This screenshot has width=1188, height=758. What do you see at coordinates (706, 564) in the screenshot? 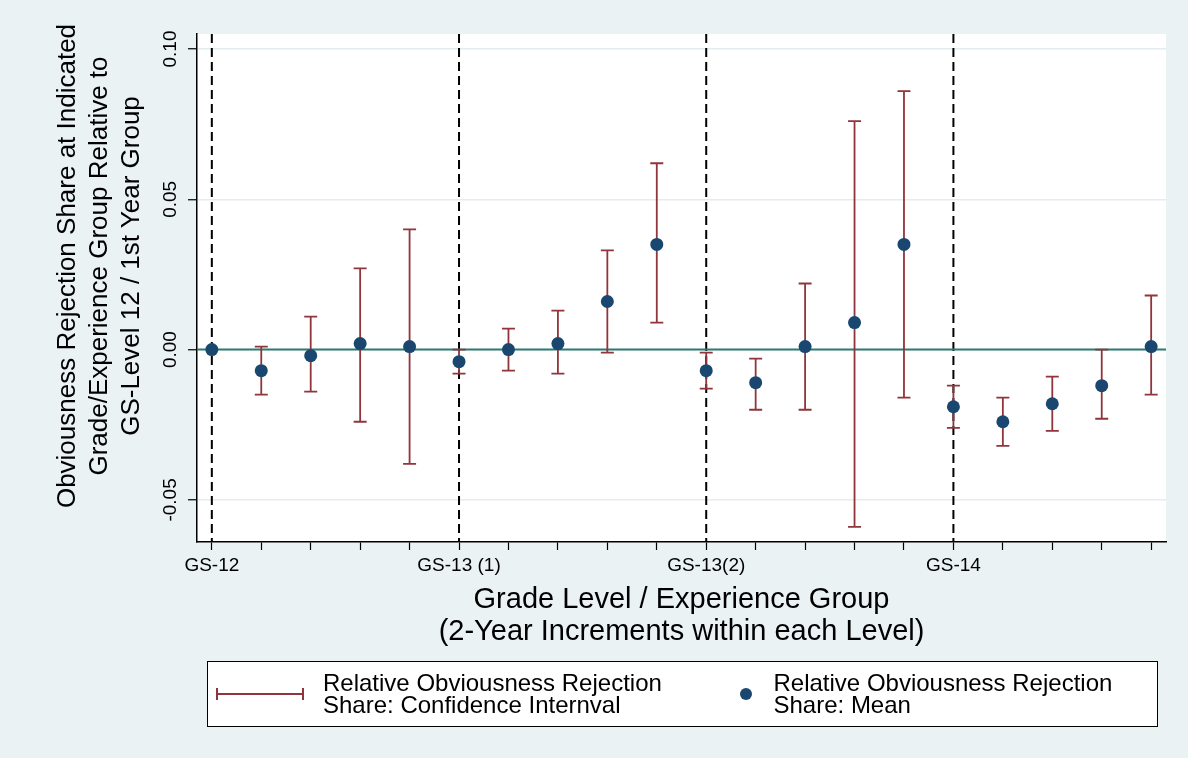
I see `x-tick-label: GS-13(2)` at bounding box center [706, 564].